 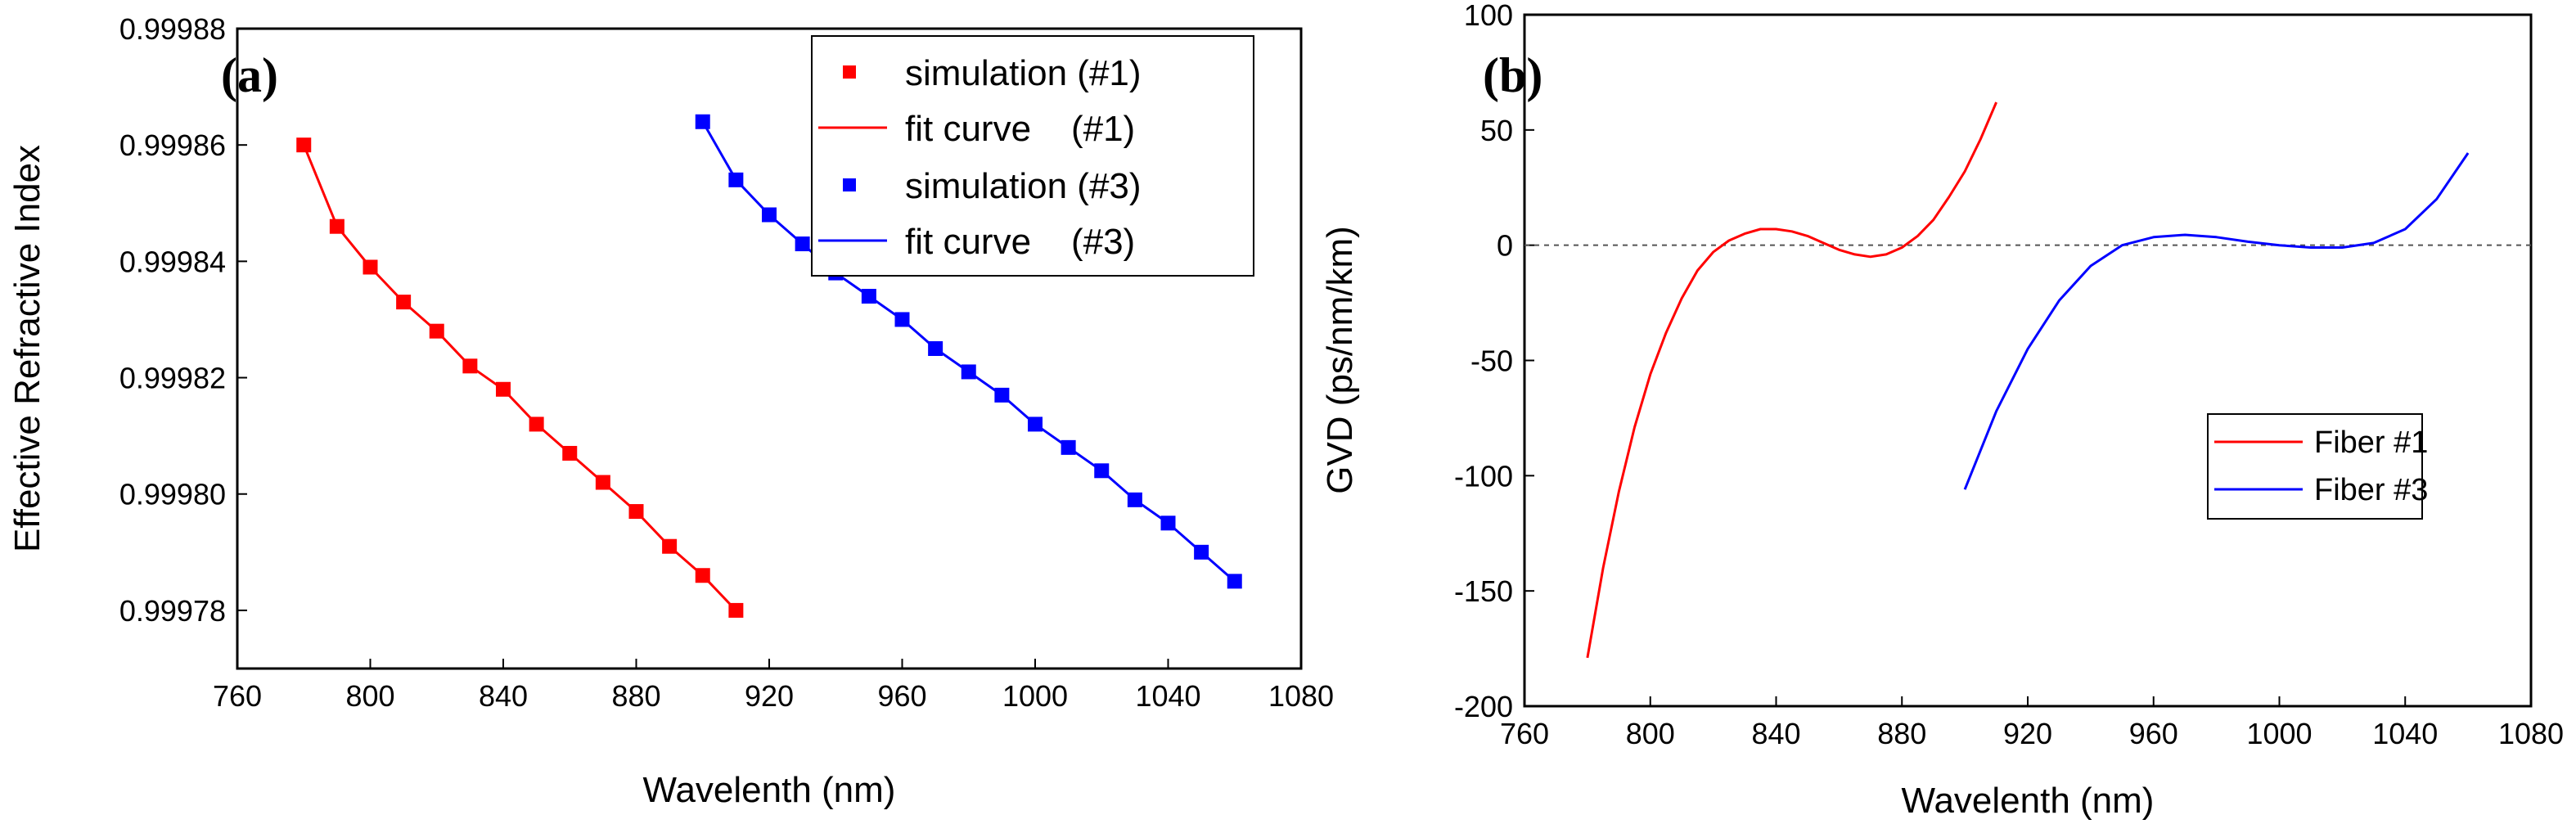 What do you see at coordinates (249, 75) in the screenshot?
I see `panel-label-a: (a)` at bounding box center [249, 75].